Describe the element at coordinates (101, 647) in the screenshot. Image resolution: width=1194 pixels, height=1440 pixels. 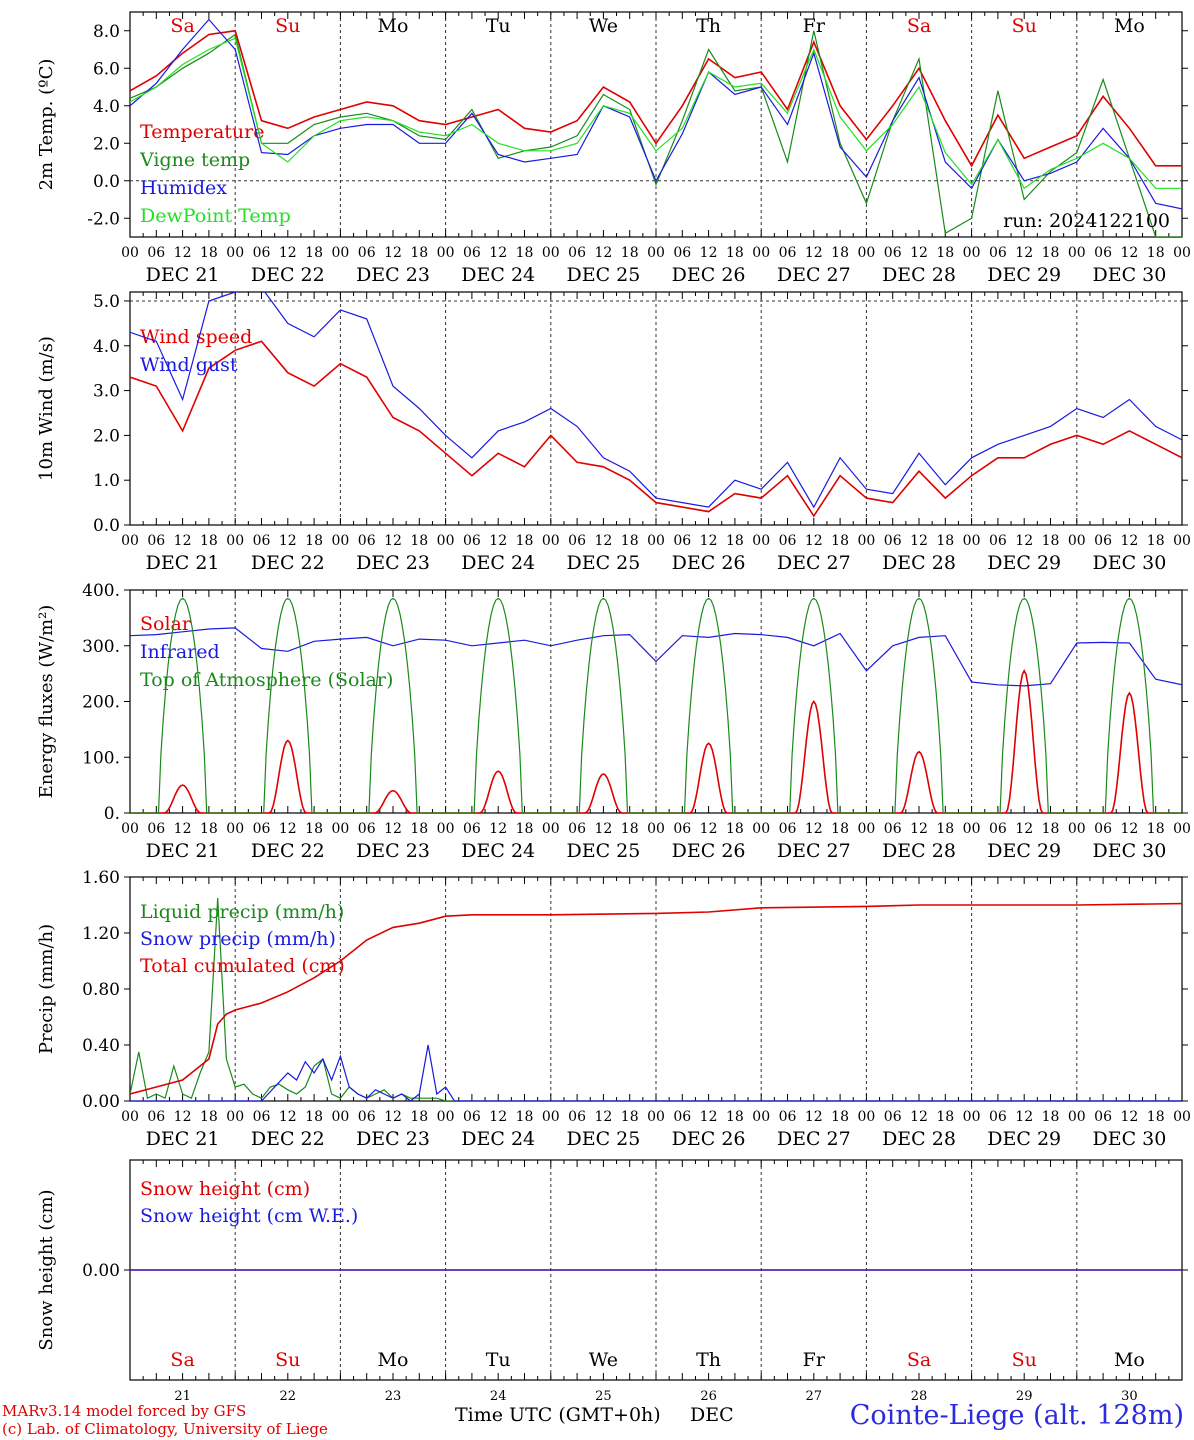
I see `y-tick-label: 300.` at that location.